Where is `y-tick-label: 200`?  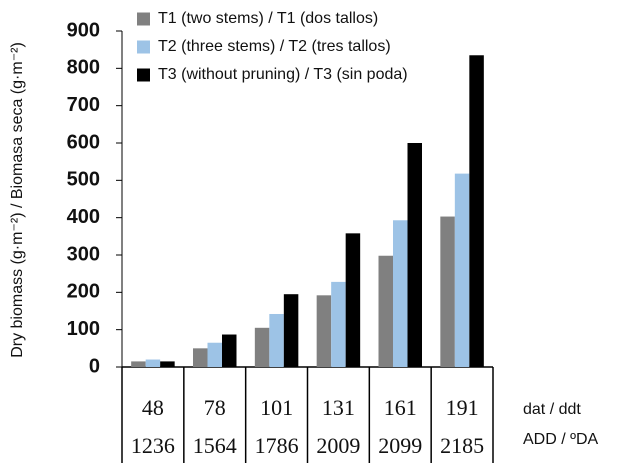
y-tick-label: 200 is located at coordinates (83, 292).